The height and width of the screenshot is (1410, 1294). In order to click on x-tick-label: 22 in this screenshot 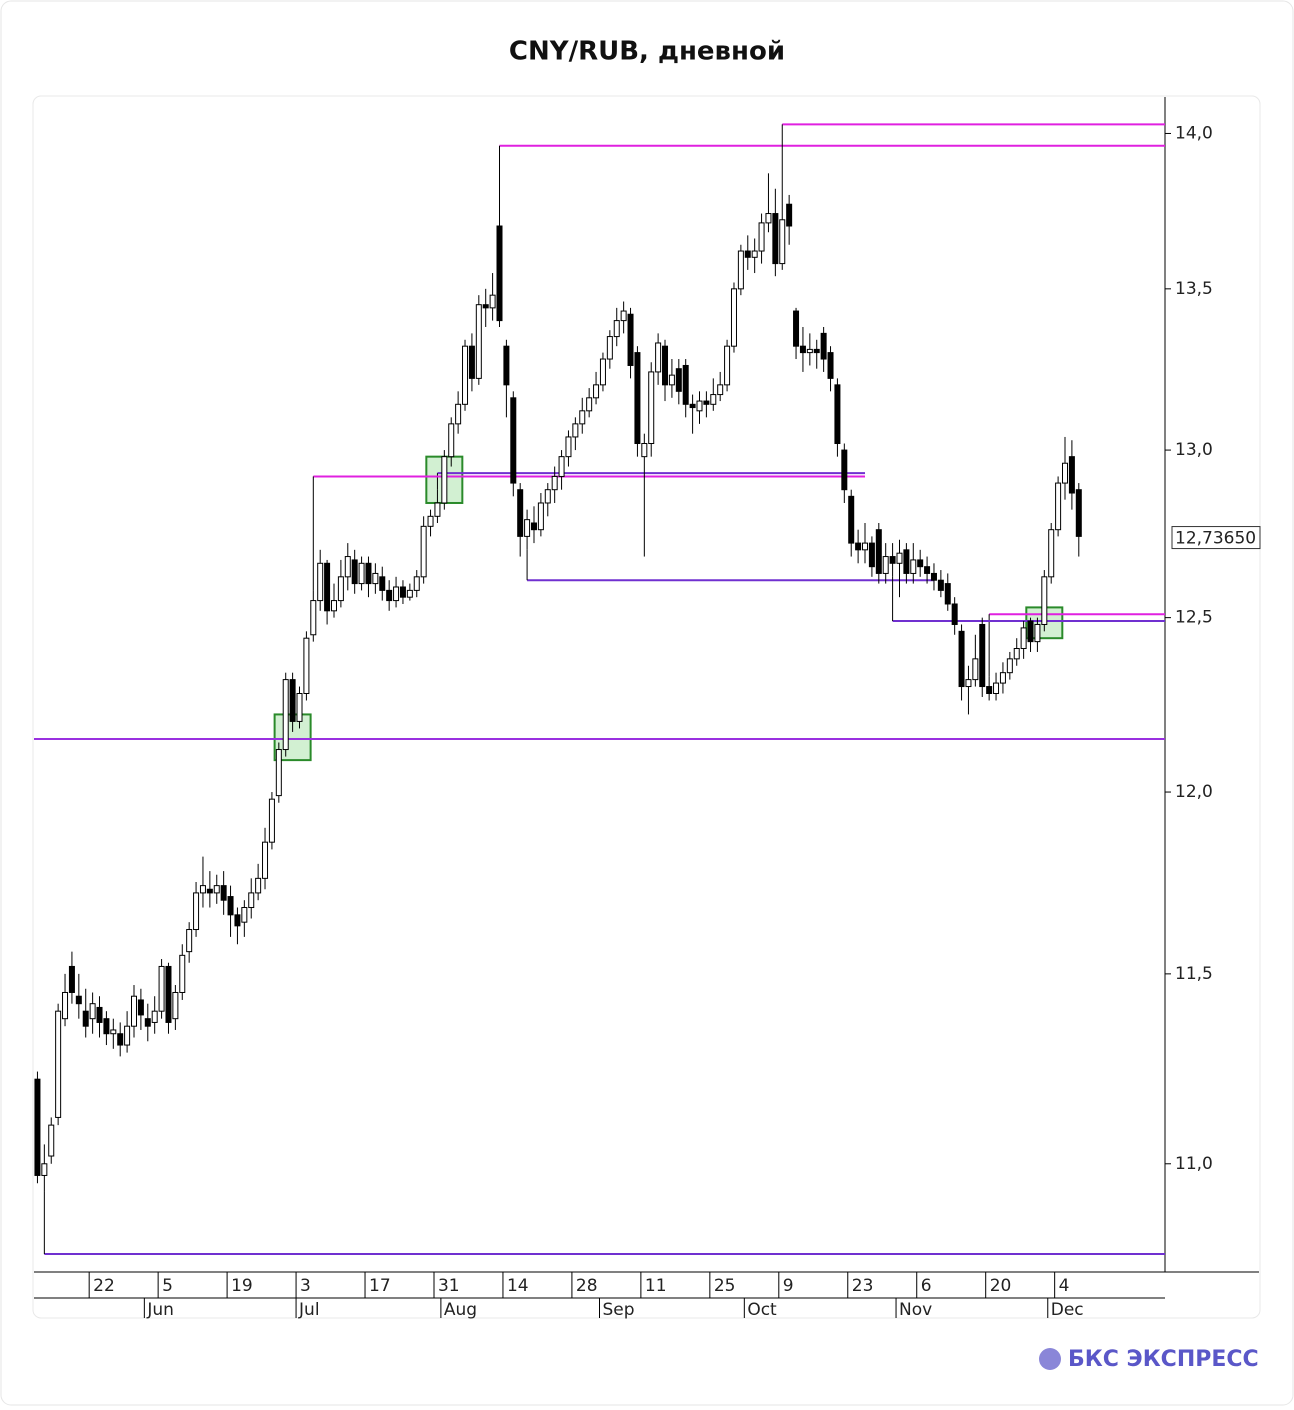, I will do `click(104, 1286)`.